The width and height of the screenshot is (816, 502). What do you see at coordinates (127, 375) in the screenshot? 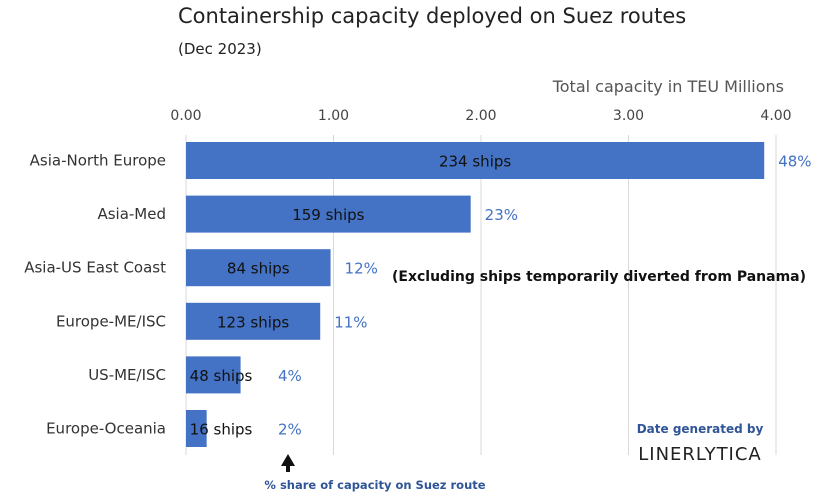
I see `category-label: US-ME/ISC` at bounding box center [127, 375].